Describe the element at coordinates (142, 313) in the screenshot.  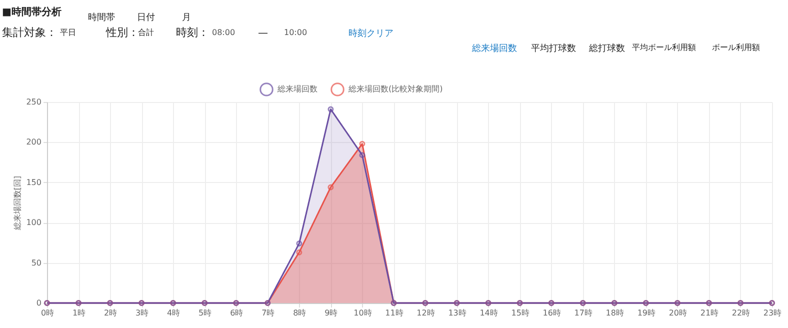
I see `x-tick-label: 3時` at that location.